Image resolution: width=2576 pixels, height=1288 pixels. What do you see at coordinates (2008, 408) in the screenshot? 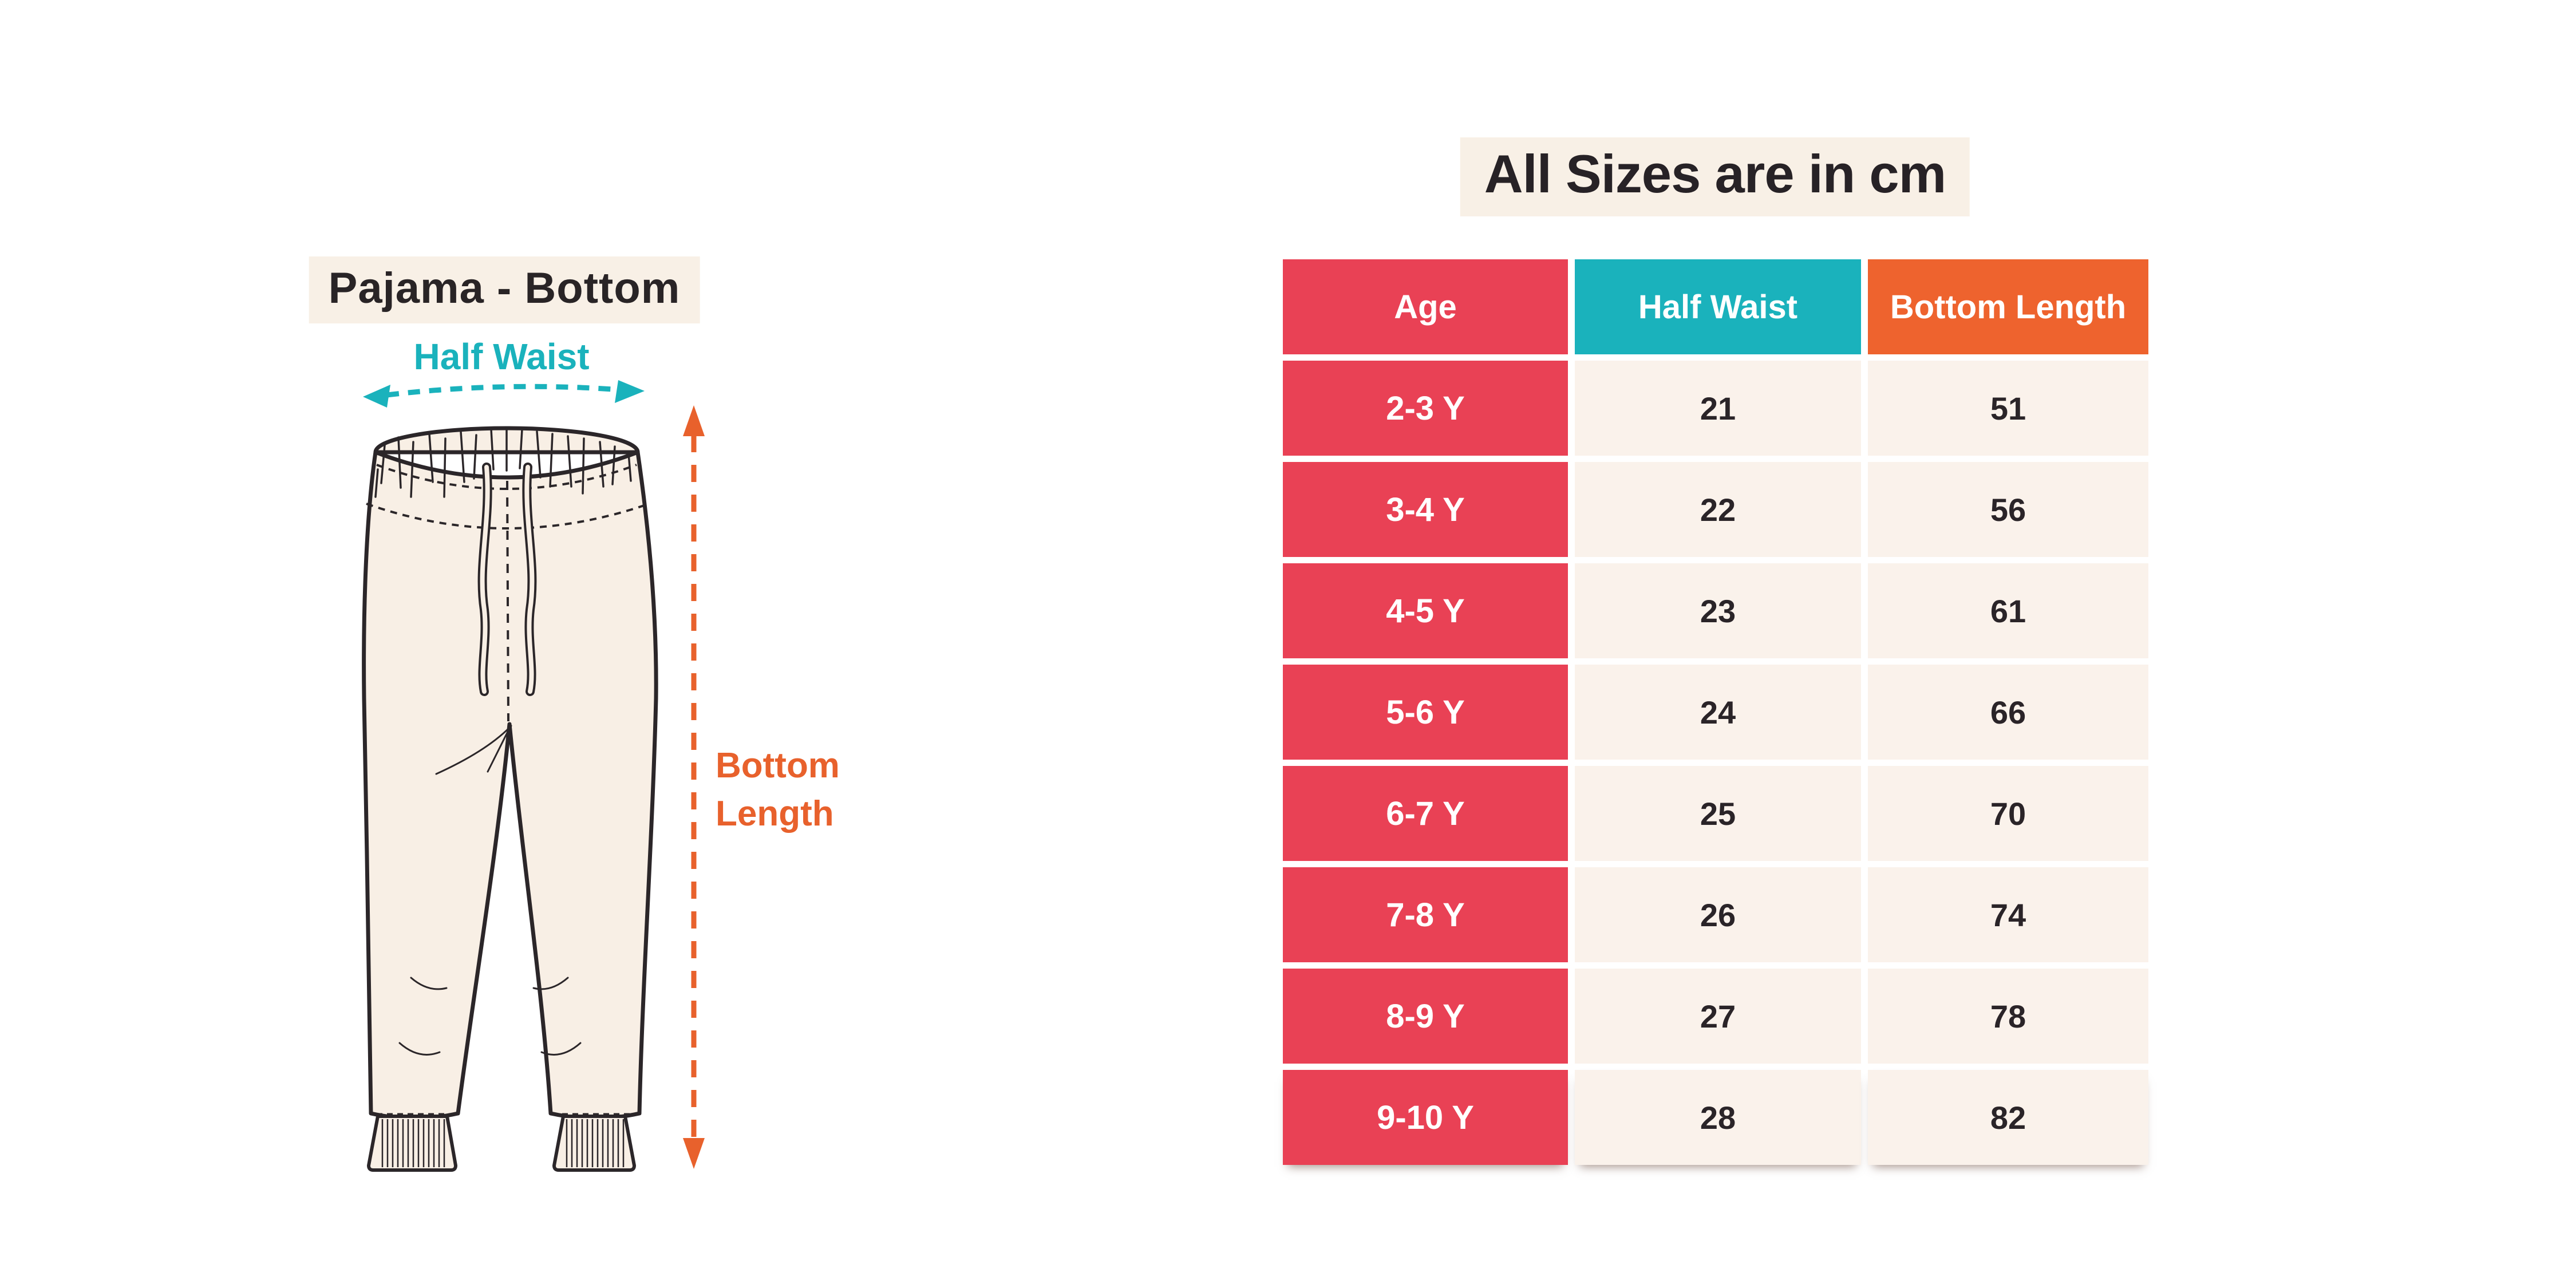
I see `bottom-length-cell: 51` at bounding box center [2008, 408].